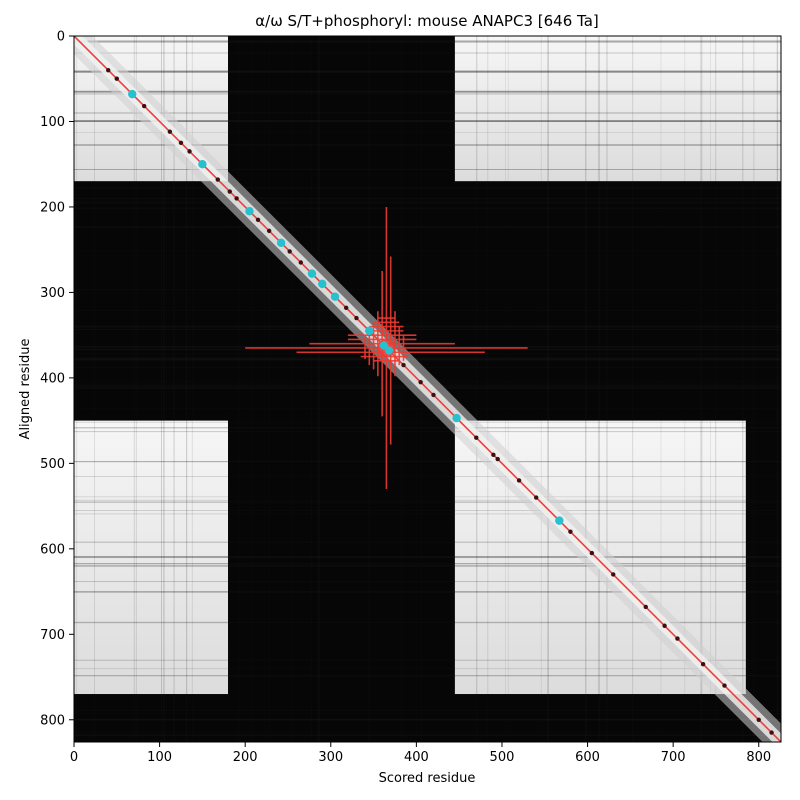 This screenshot has width=800, height=800. Describe the element at coordinates (502, 757) in the screenshot. I see `x-tick-label-5: 500` at that location.